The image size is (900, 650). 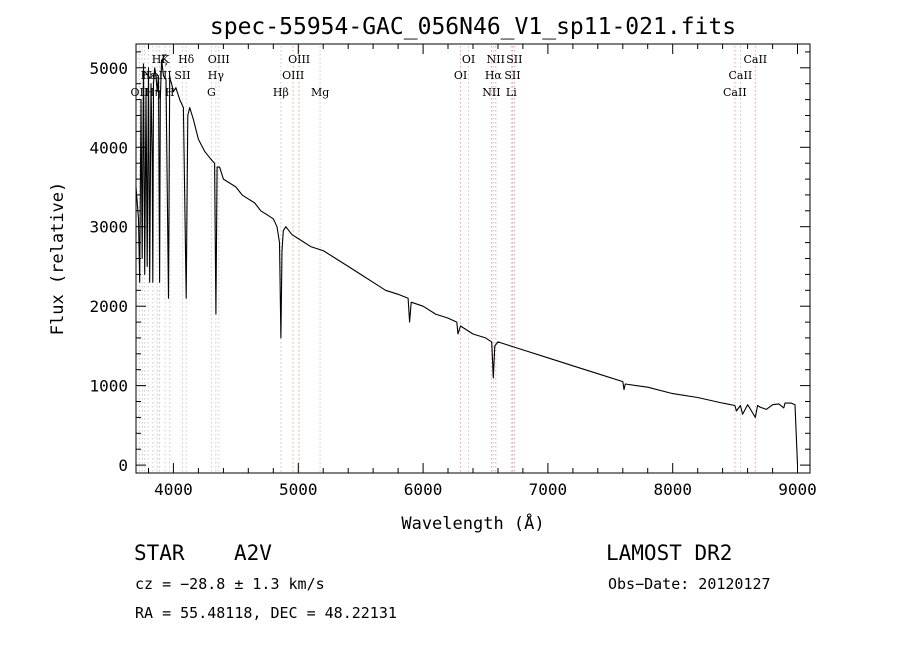 What do you see at coordinates (173, 489) in the screenshot?
I see `x-tick-label: 4000` at bounding box center [173, 489].